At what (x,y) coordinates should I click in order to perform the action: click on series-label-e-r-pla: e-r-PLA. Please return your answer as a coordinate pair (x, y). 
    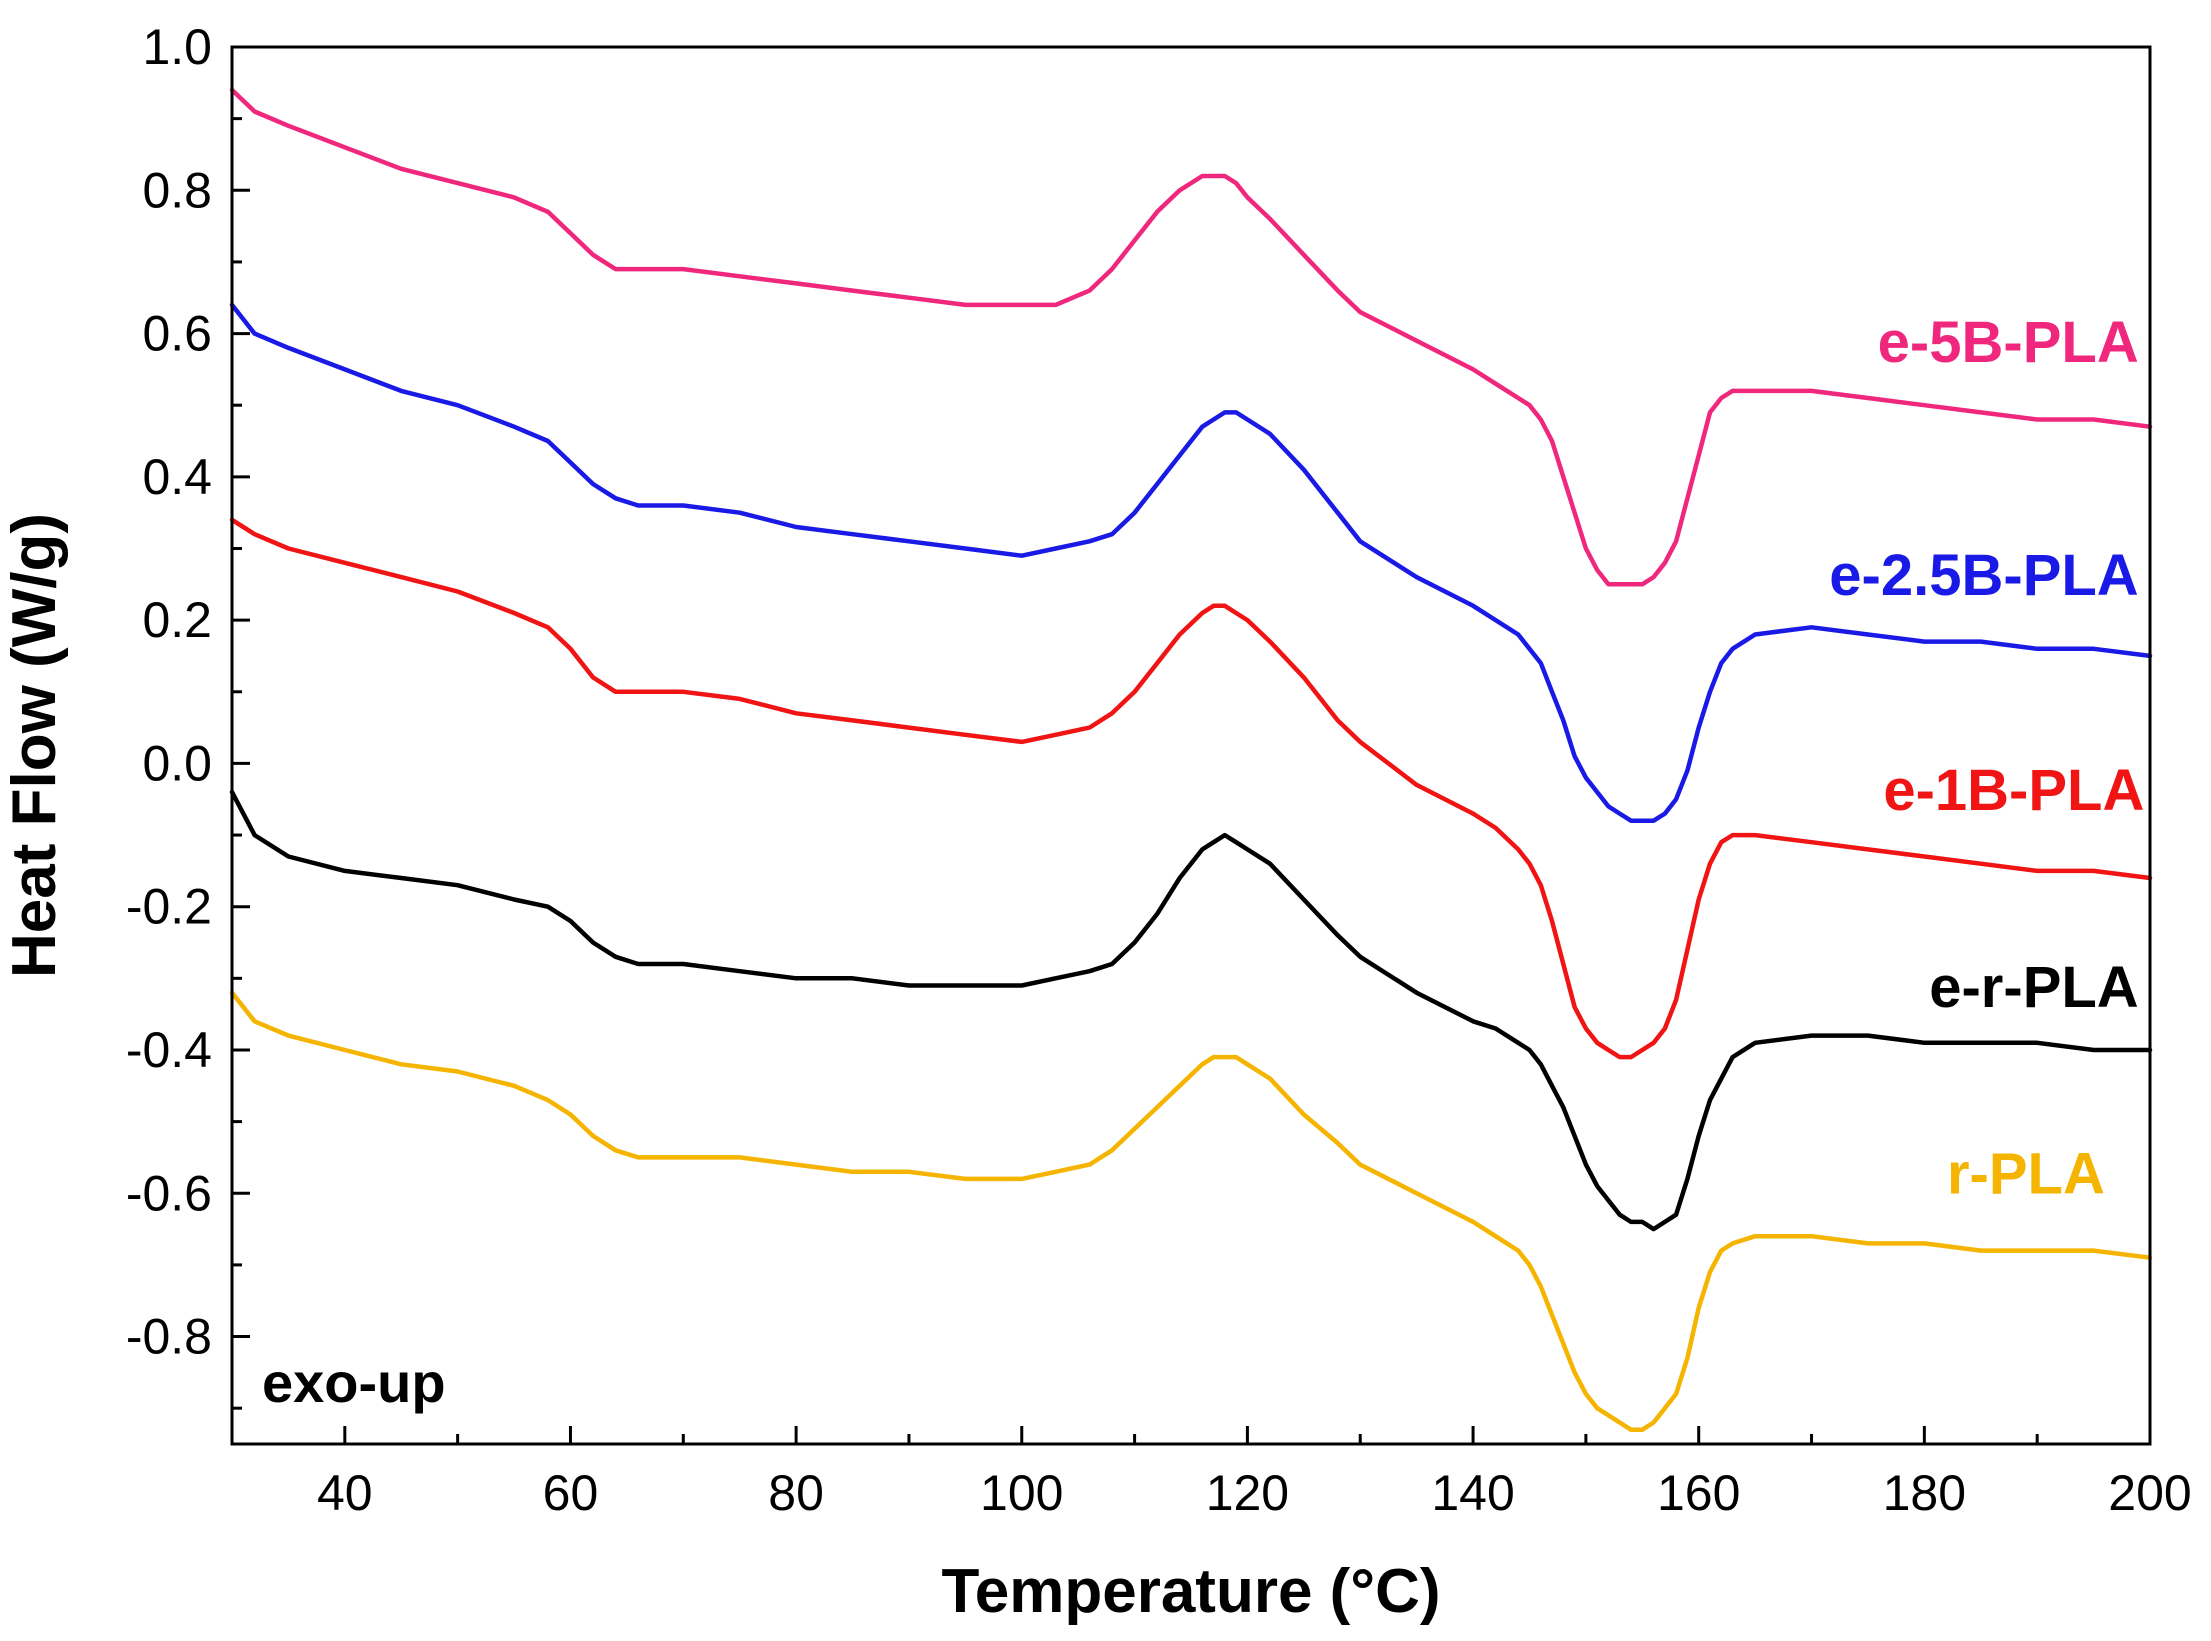
    Looking at the image, I should click on (2033, 987).